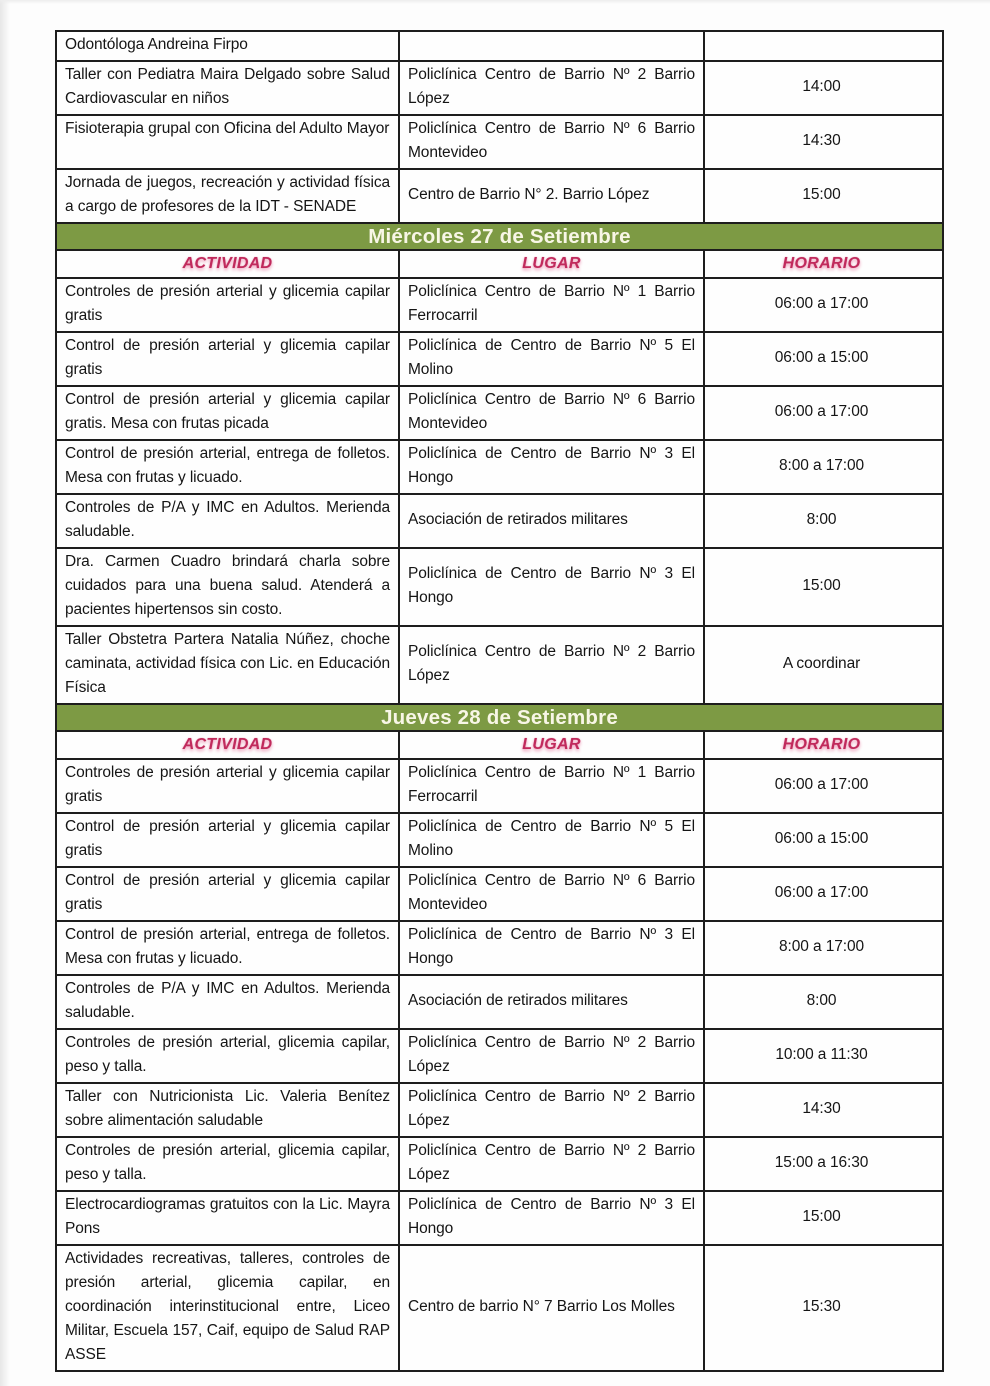  I want to click on lugar-cell: Centro de barrio N° 7 Barrio Los Molles, so click(552, 1308).